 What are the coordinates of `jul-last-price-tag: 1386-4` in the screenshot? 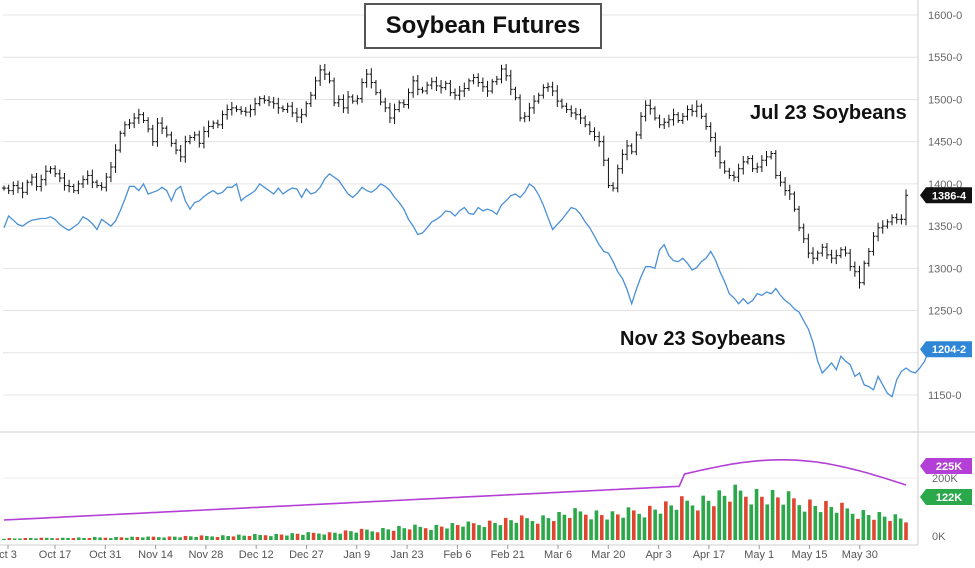 It's located at (946, 195).